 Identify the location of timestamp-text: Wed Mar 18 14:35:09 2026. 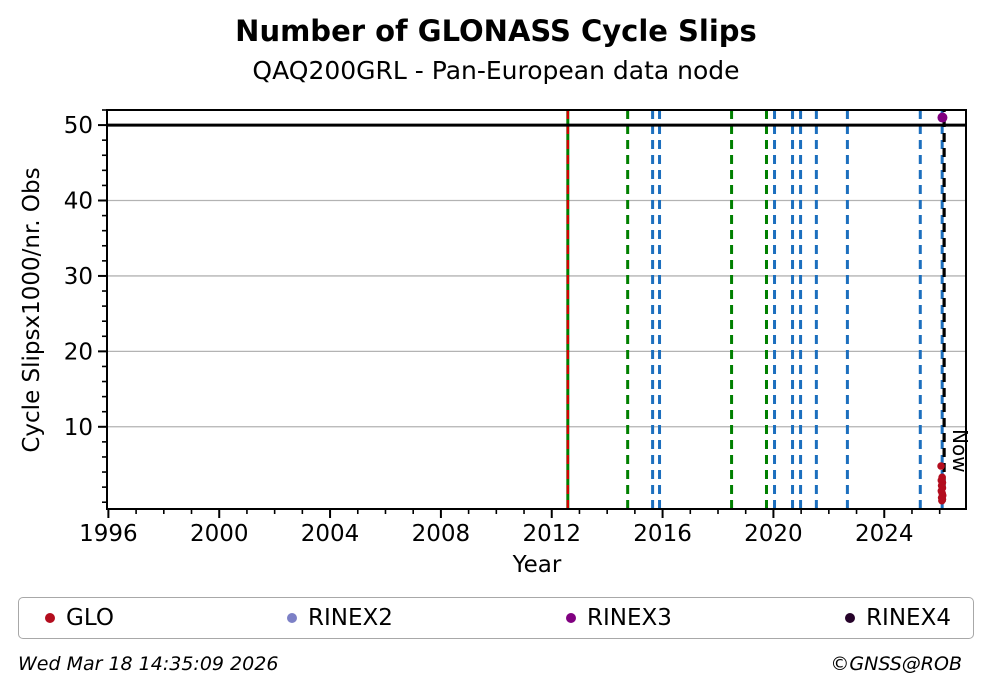
(148, 664).